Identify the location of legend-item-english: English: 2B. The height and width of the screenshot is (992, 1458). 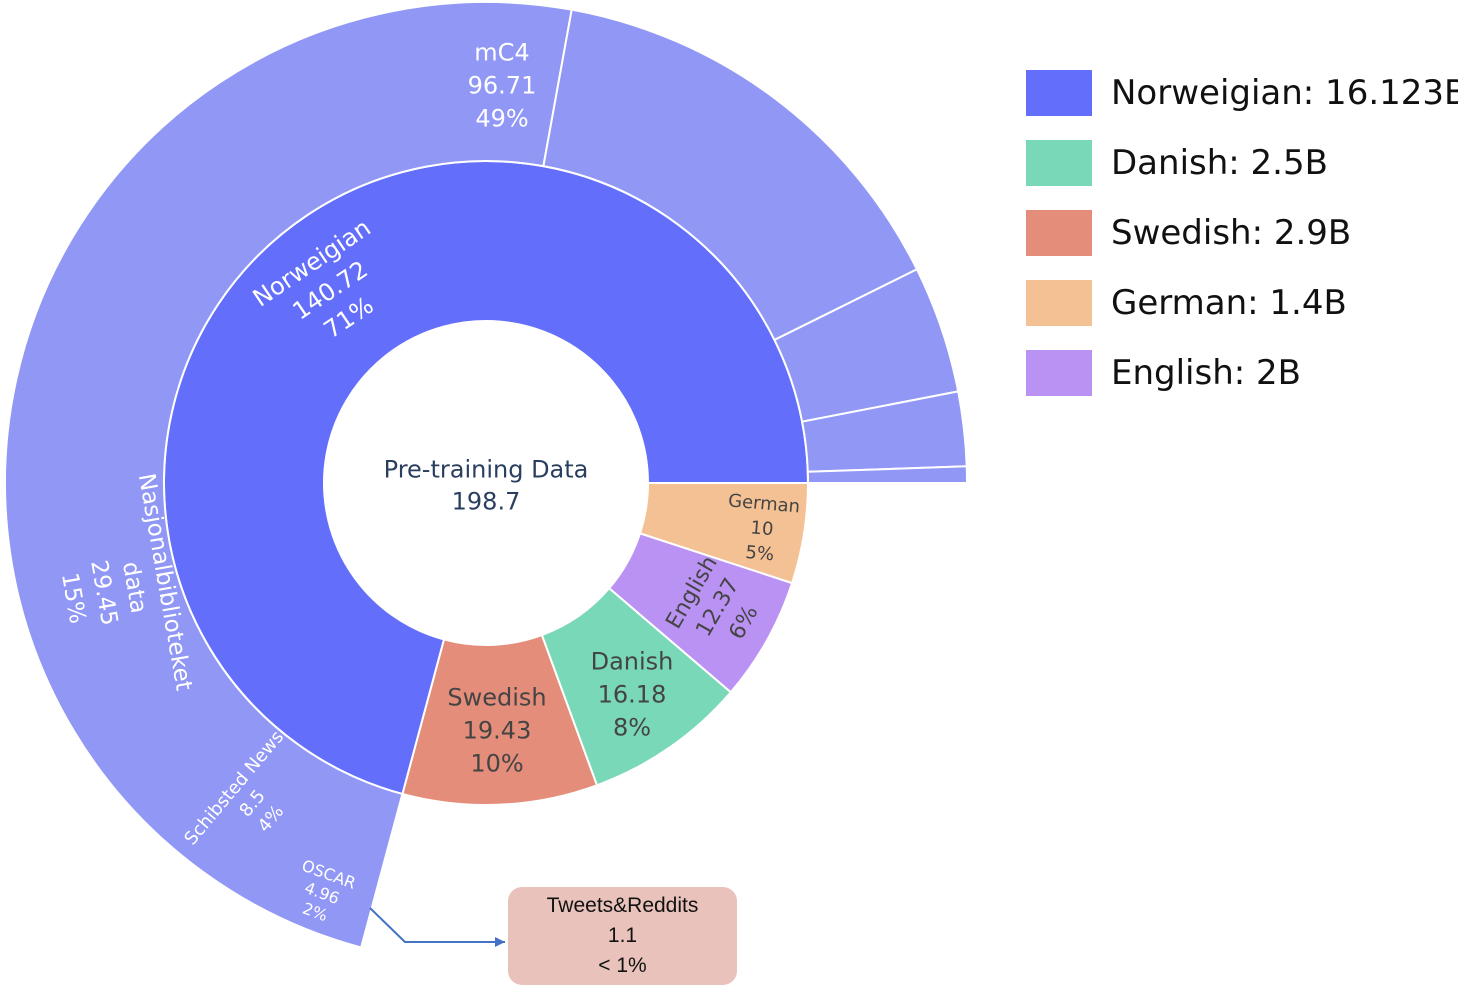
(1242, 373).